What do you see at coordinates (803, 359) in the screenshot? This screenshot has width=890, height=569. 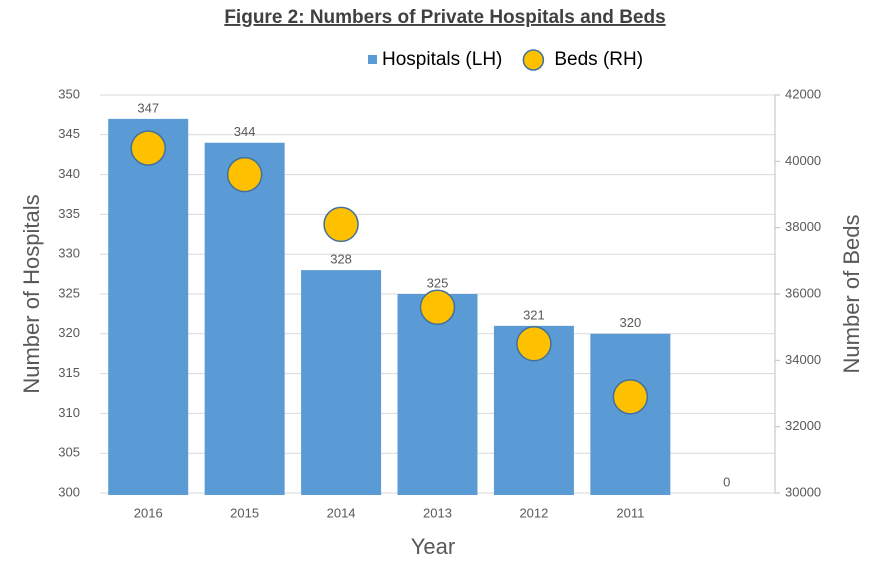 I see `y2-tick-label: 34000` at bounding box center [803, 359].